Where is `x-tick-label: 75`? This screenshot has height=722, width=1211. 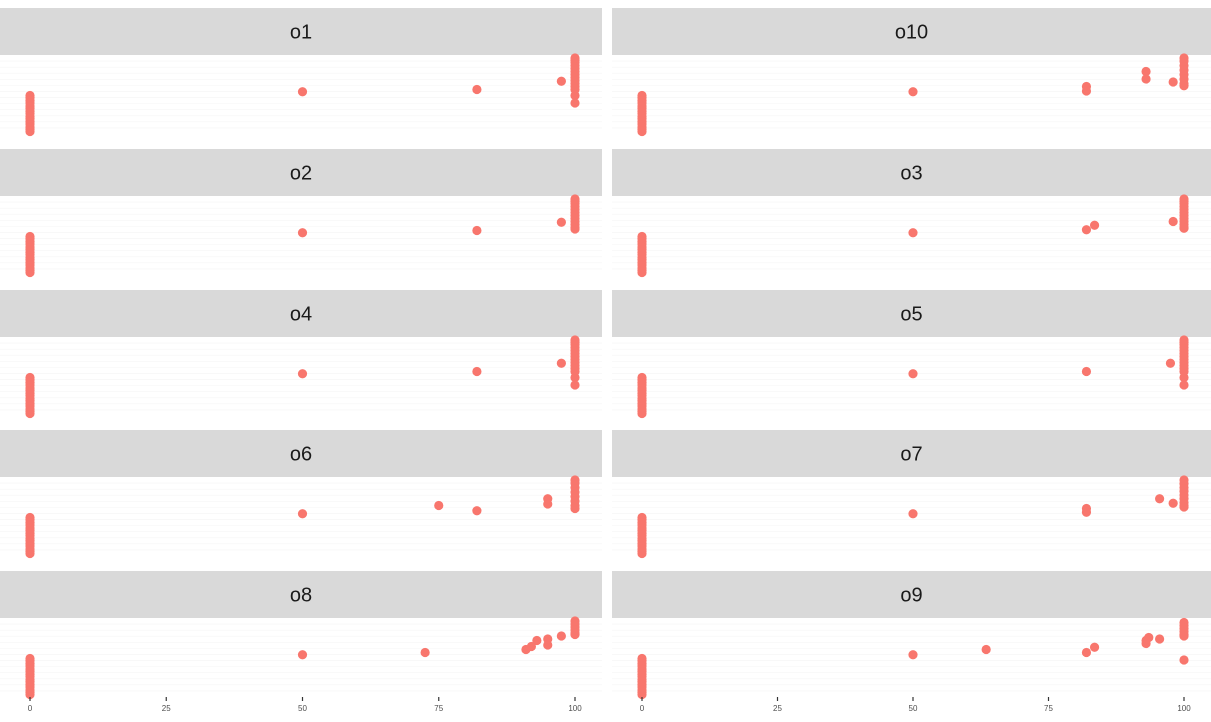 x-tick-label: 75 is located at coordinates (438, 708).